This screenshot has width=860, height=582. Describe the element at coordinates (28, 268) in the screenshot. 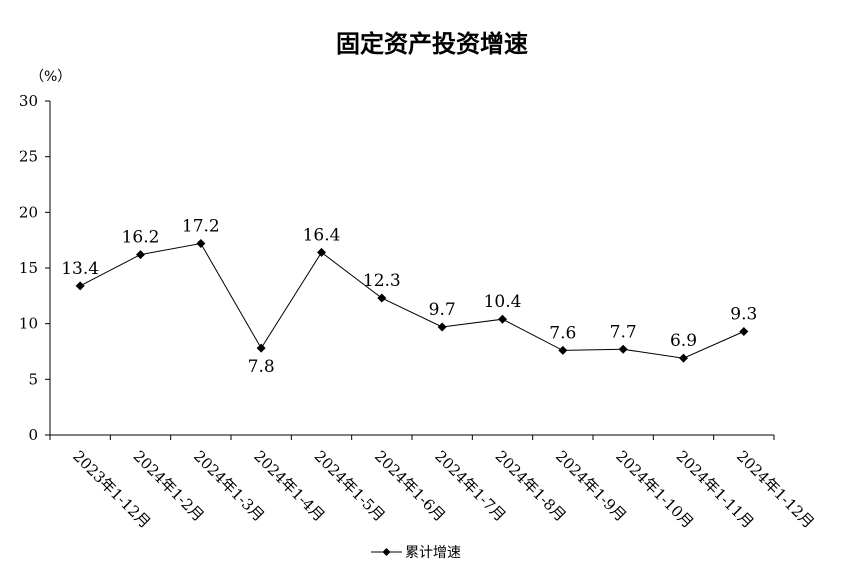

I see `y-tick-label: 15` at that location.